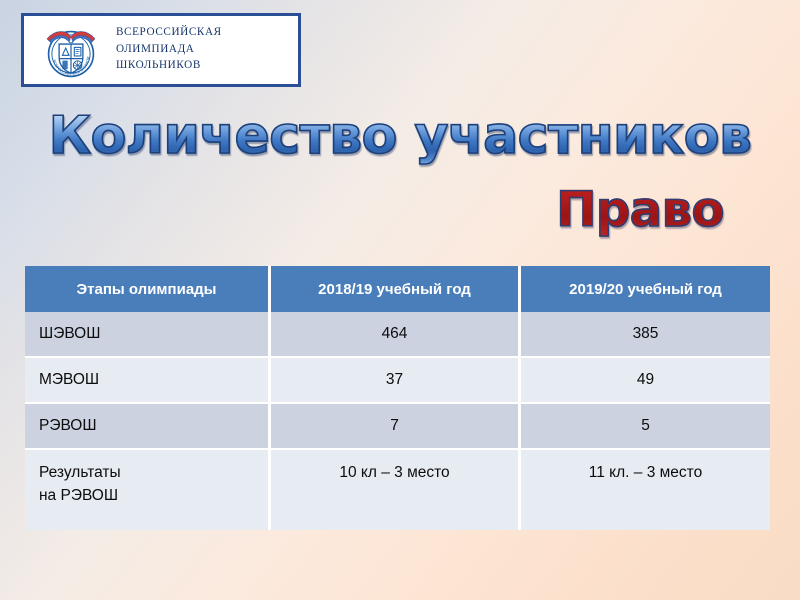  What do you see at coordinates (148, 381) in the screenshot?
I see `cell-stage: МЭВОШ` at bounding box center [148, 381].